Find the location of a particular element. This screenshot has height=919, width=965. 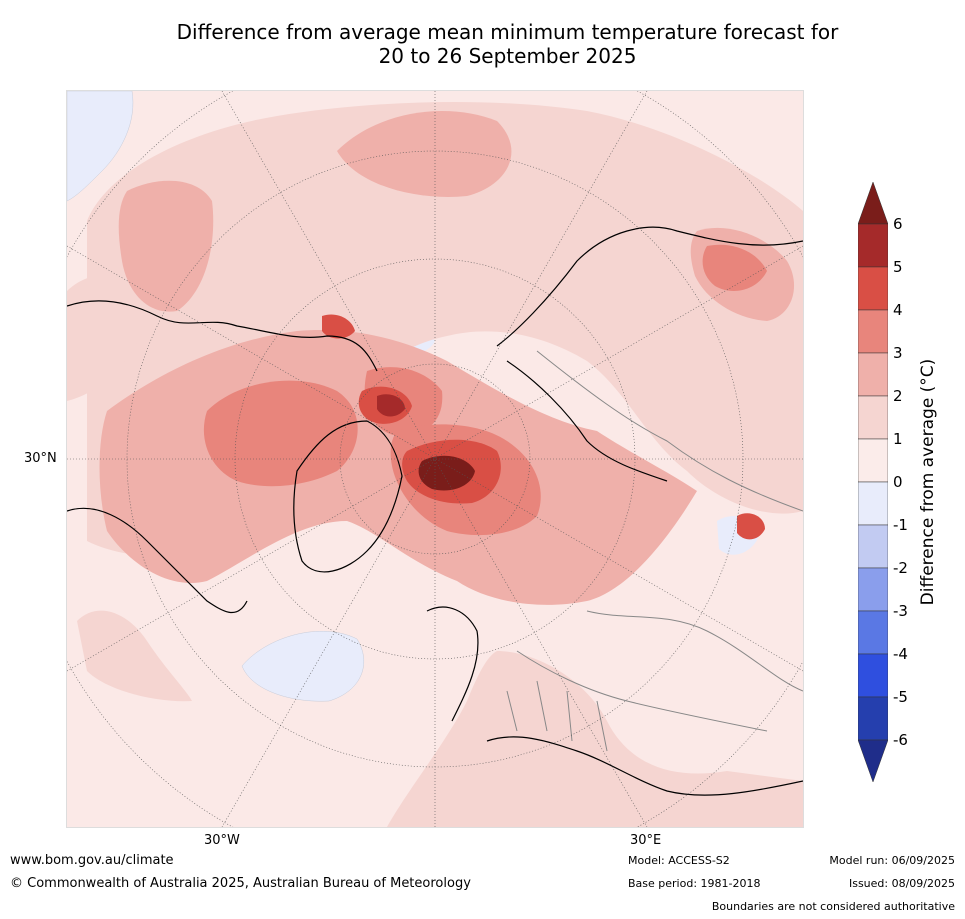

model-text: Model: ACCESS-S2 is located at coordinates (679, 860).